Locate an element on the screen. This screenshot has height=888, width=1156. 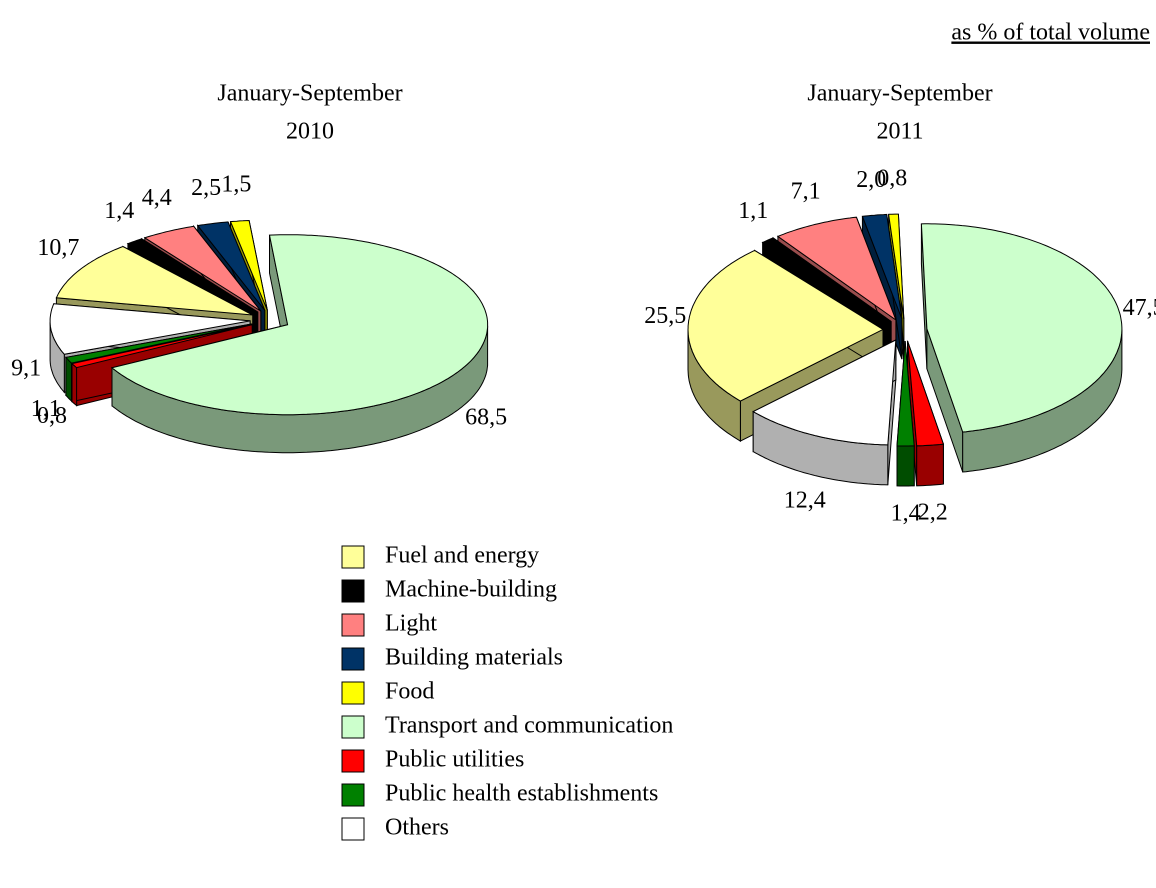
legend-label: Public utilities is located at coordinates (454, 760).